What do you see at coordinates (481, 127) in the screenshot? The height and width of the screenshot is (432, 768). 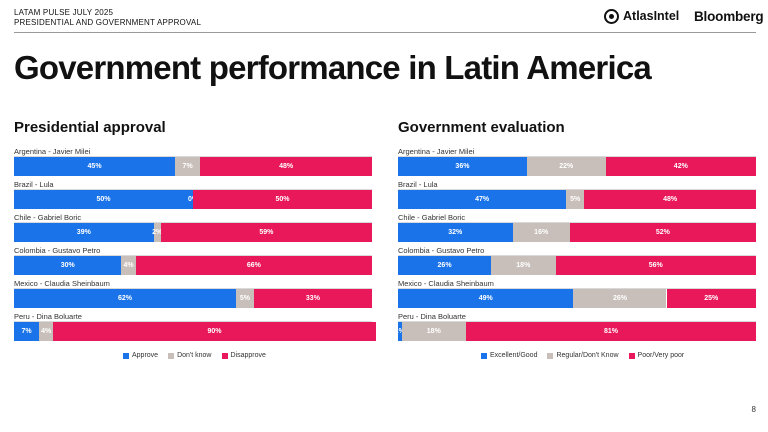 I see `chart-title-government-evaluation: Government evaluation` at bounding box center [481, 127].